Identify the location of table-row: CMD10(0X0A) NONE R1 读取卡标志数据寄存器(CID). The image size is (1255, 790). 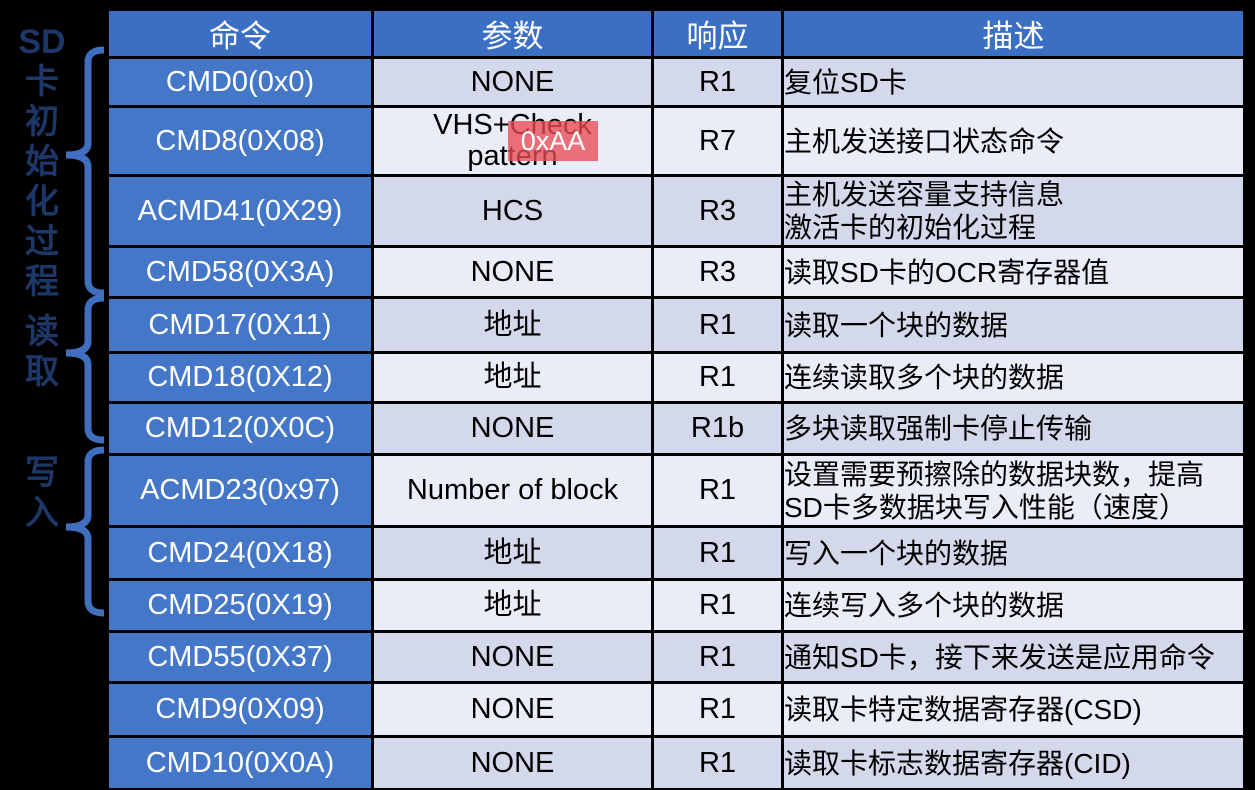
(676, 762).